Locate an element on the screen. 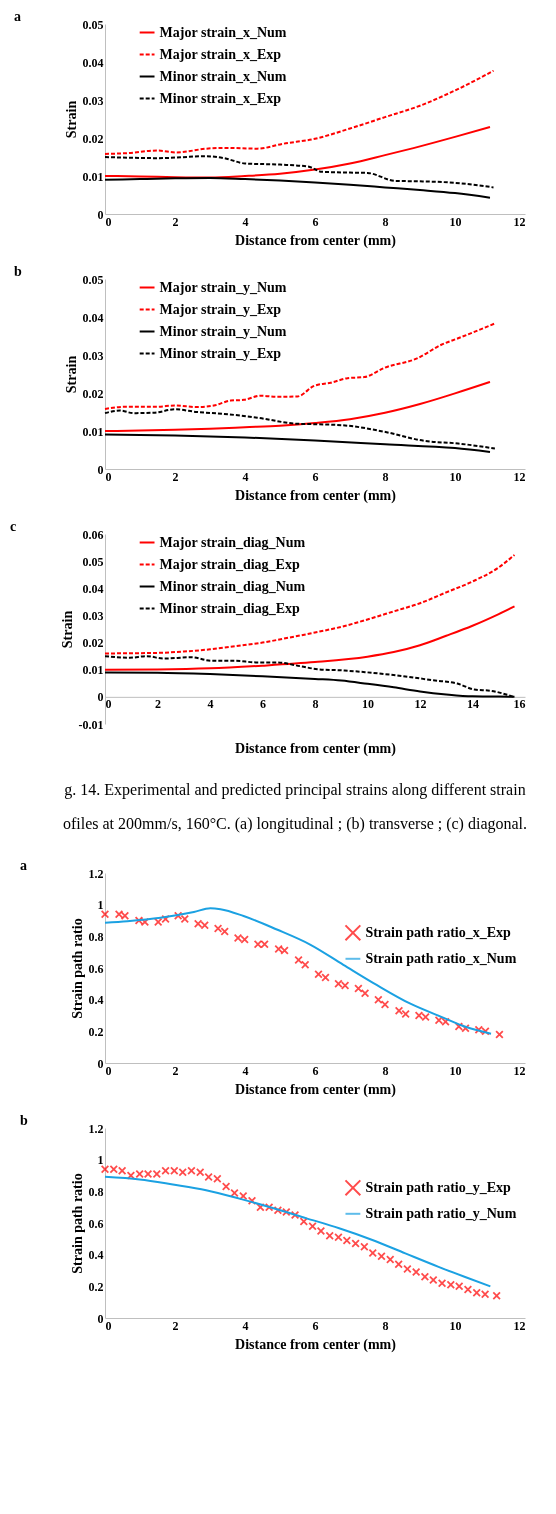 This screenshot has width=556, height=1514. x-tick-label: 16 is located at coordinates (519, 704).